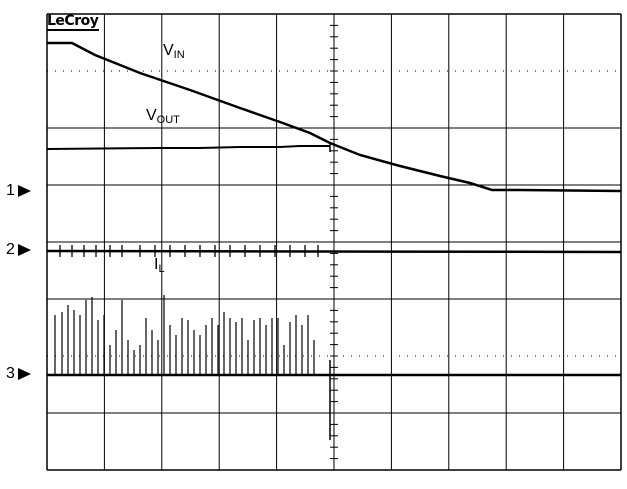 The height and width of the screenshot is (489, 627). I want to click on vin-label-main: V, so click(168, 50).